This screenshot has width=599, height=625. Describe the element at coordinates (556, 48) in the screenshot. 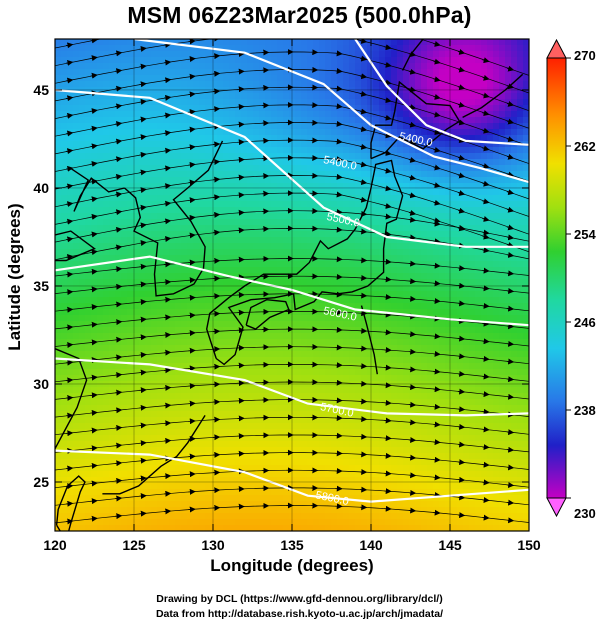

I see `colorbar-max-triangle` at that location.